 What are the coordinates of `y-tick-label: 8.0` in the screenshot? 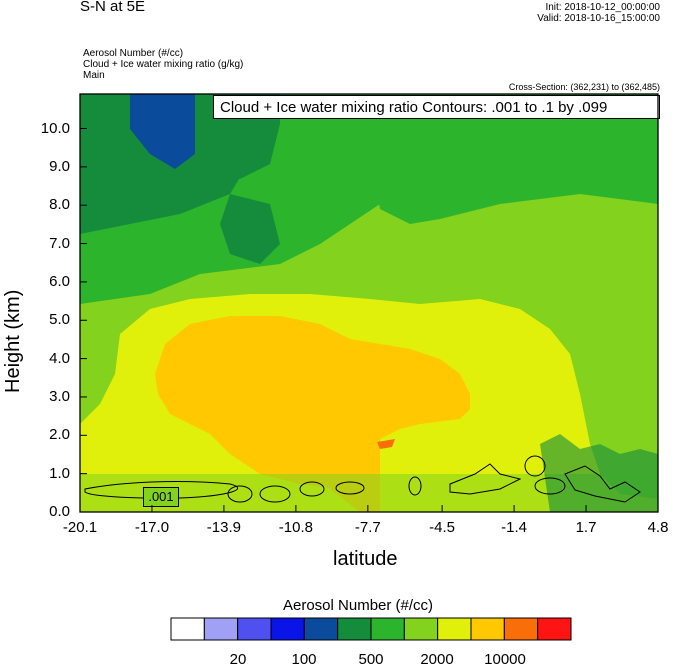 It's located at (59, 205).